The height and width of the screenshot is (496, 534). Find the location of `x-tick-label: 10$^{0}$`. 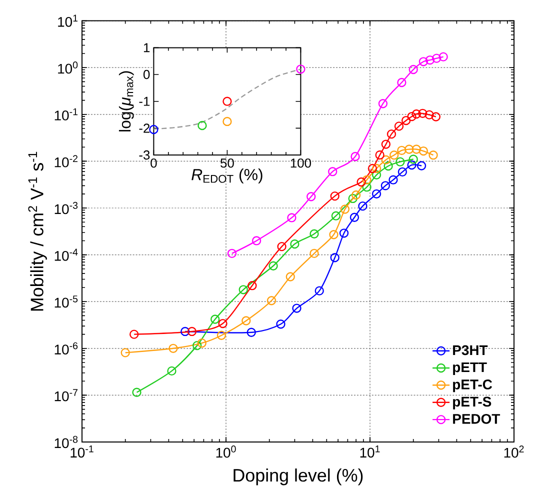

x-tick-label: 10$^{0}$ is located at coordinates (226, 452).